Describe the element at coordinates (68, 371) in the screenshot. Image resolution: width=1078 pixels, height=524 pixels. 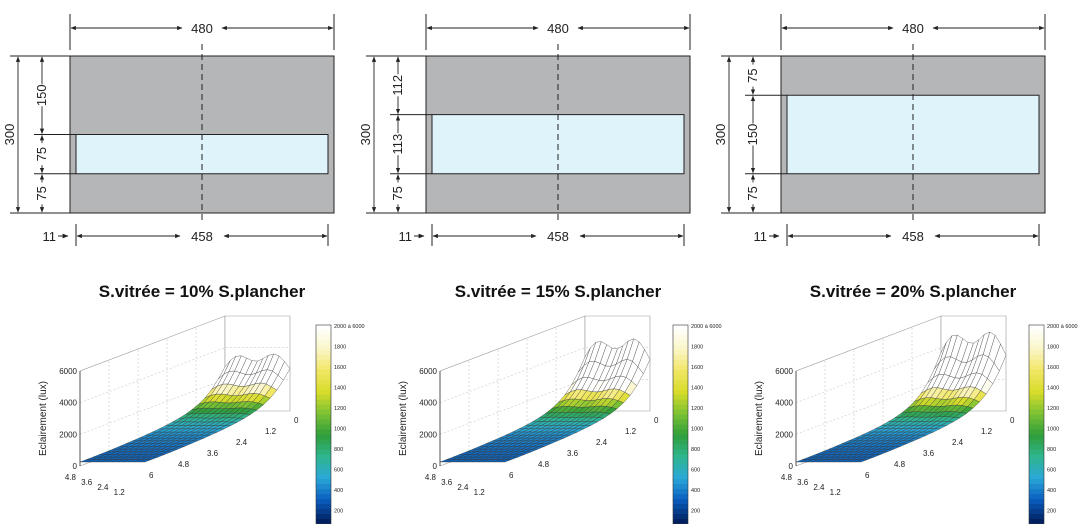
I see `z-tick-label: 6000` at that location.